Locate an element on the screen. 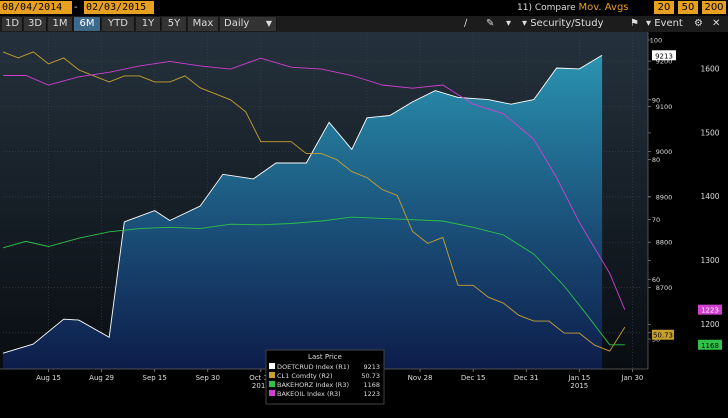 This screenshot has width=728, height=418. legend-box is located at coordinates (325, 377).